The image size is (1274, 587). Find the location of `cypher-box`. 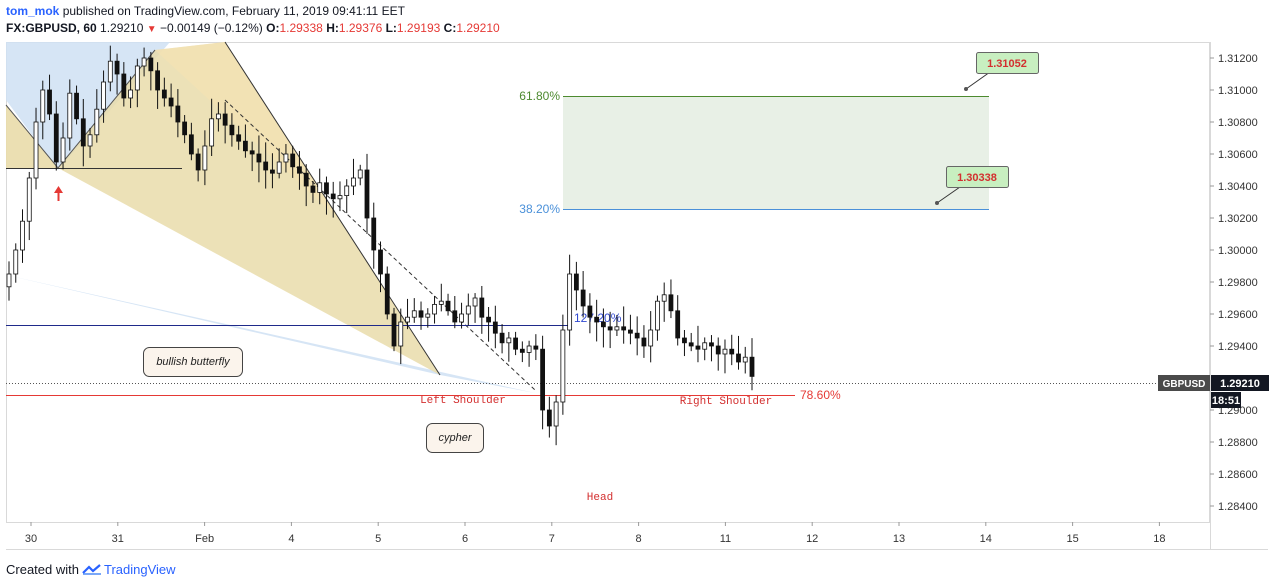

cypher-box is located at coordinates (455, 438).